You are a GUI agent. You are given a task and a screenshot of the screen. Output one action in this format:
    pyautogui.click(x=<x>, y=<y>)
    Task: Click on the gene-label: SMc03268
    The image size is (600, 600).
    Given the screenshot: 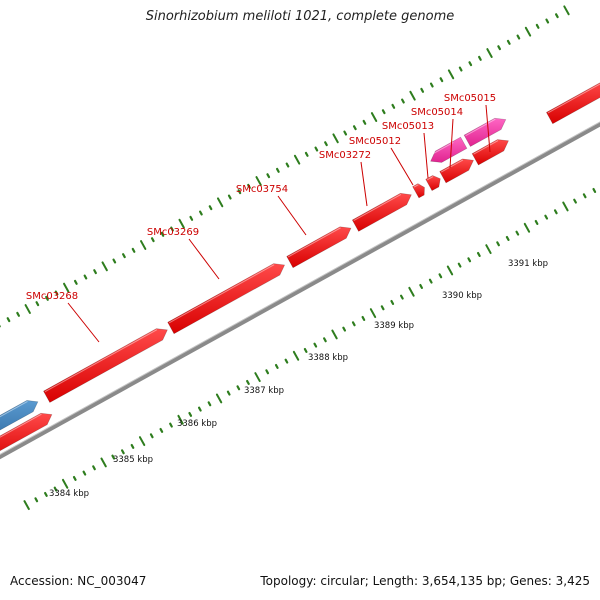 What is the action you would take?
    pyautogui.click(x=52, y=296)
    